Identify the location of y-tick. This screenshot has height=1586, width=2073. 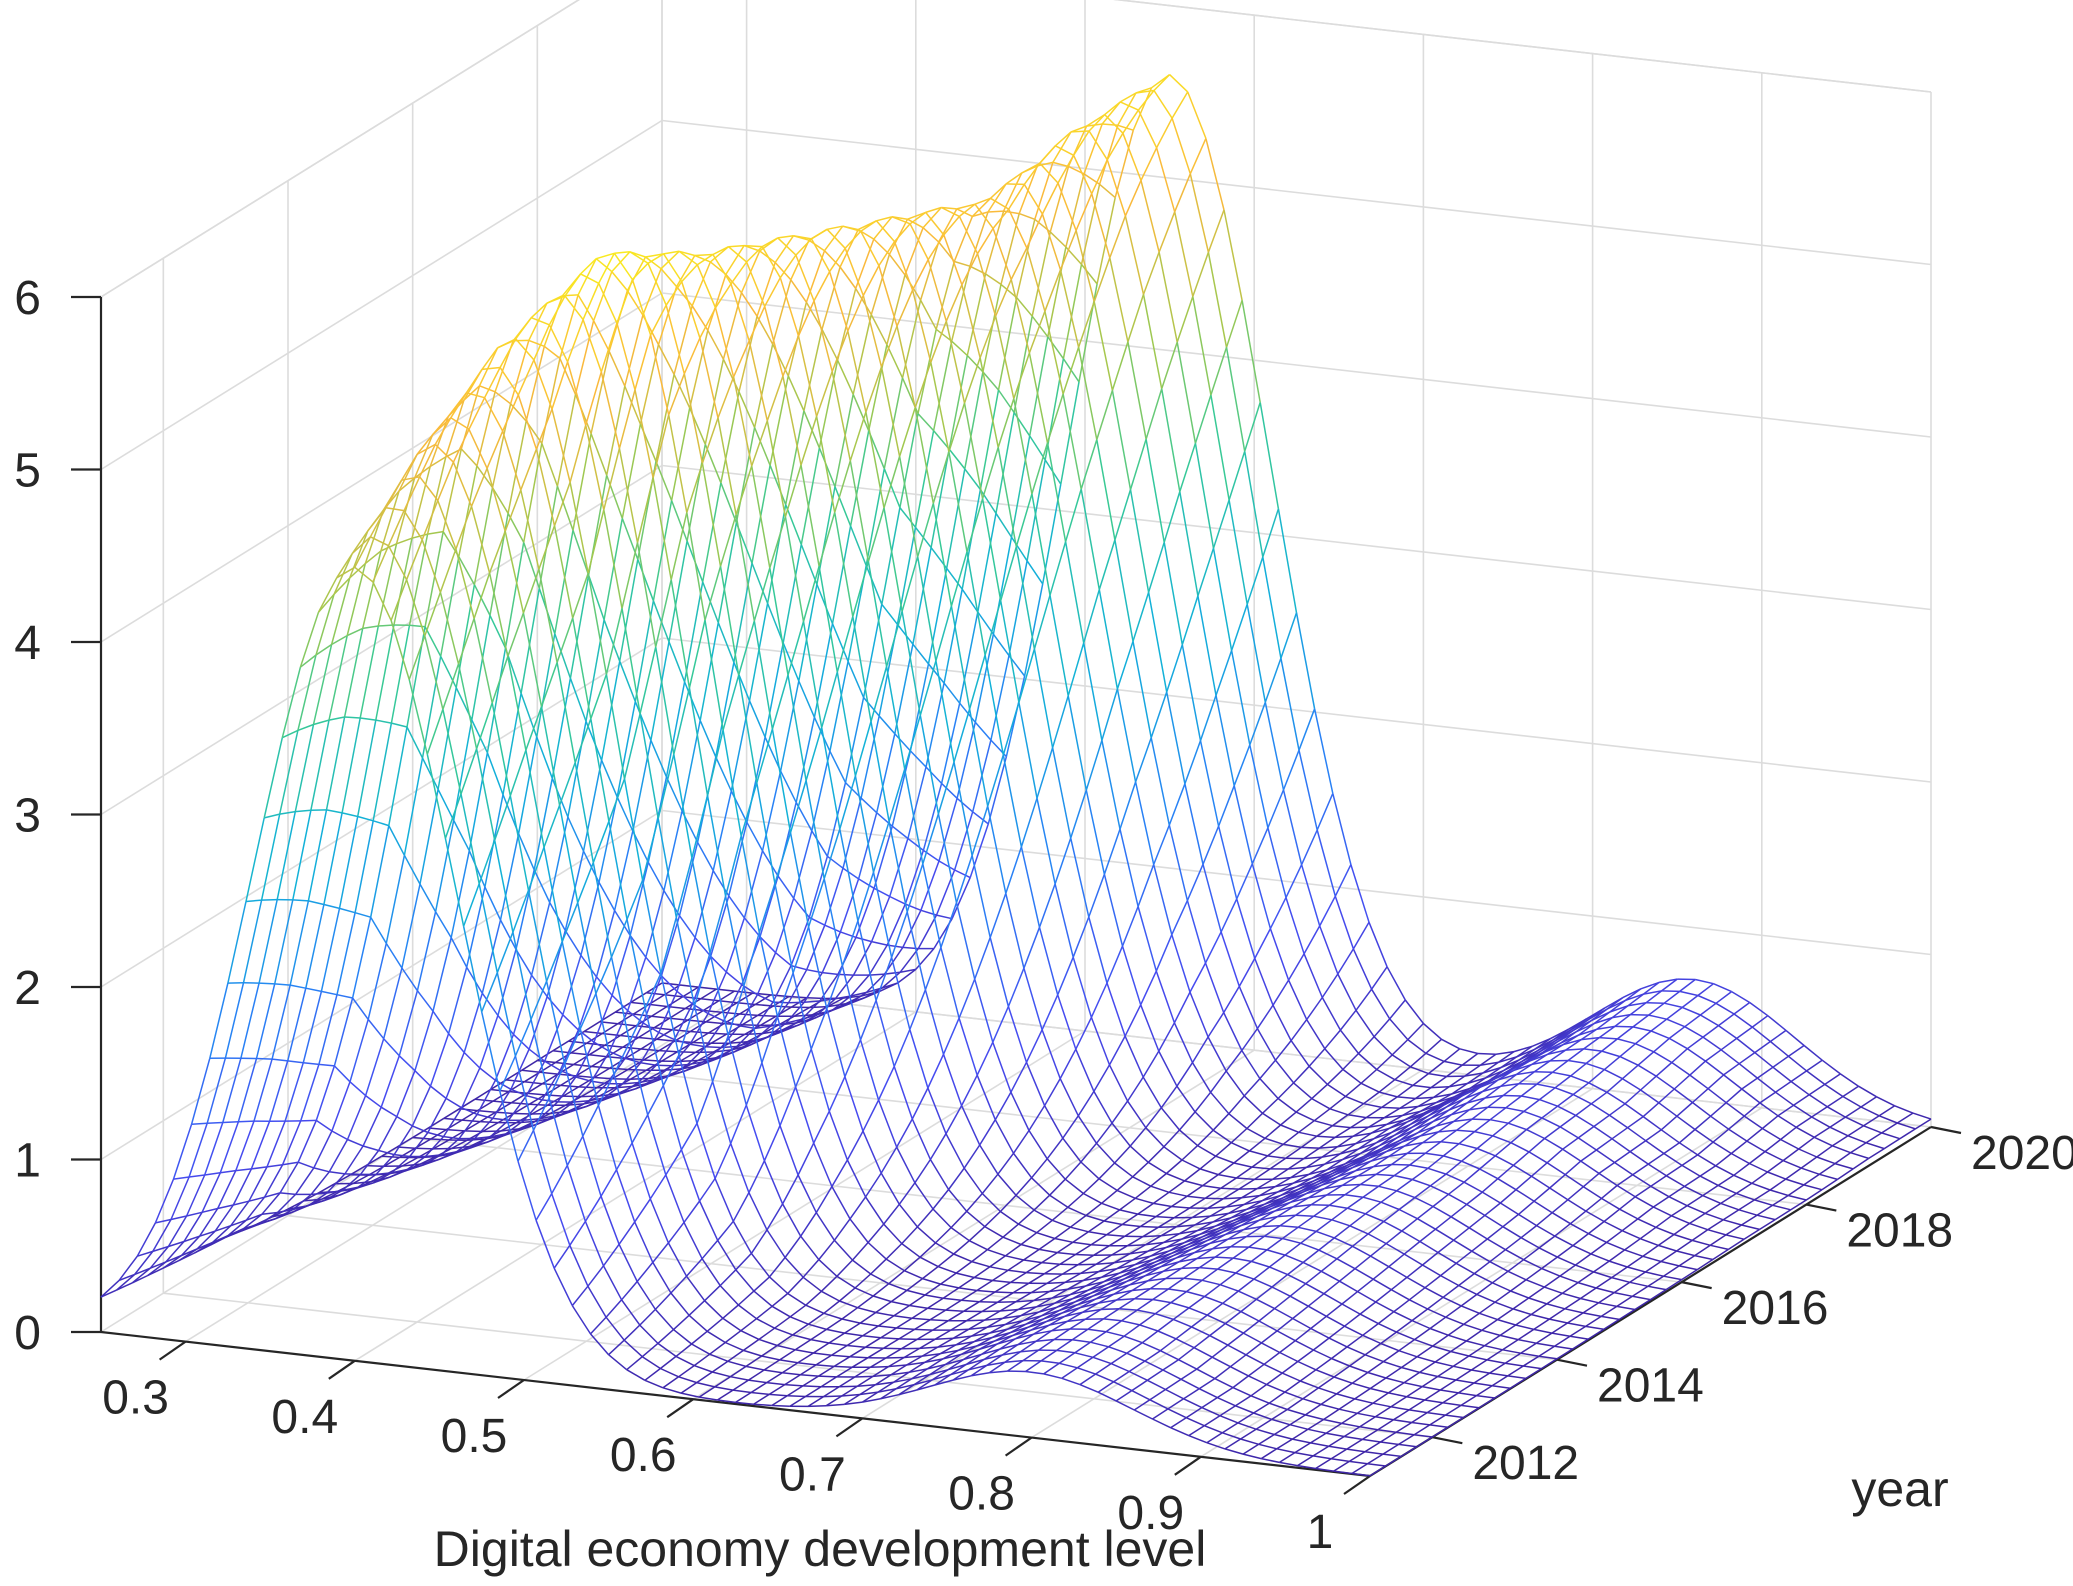
(1447, 1440).